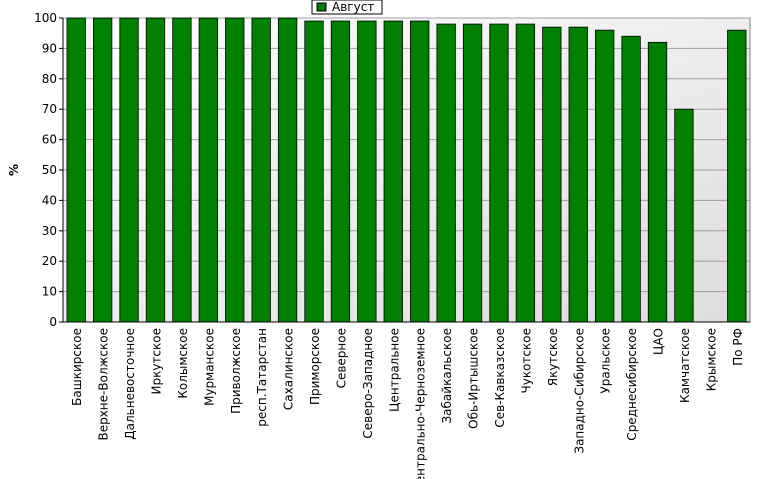  Describe the element at coordinates (49, 140) in the screenshot. I see `y-tick-label: 60` at that location.